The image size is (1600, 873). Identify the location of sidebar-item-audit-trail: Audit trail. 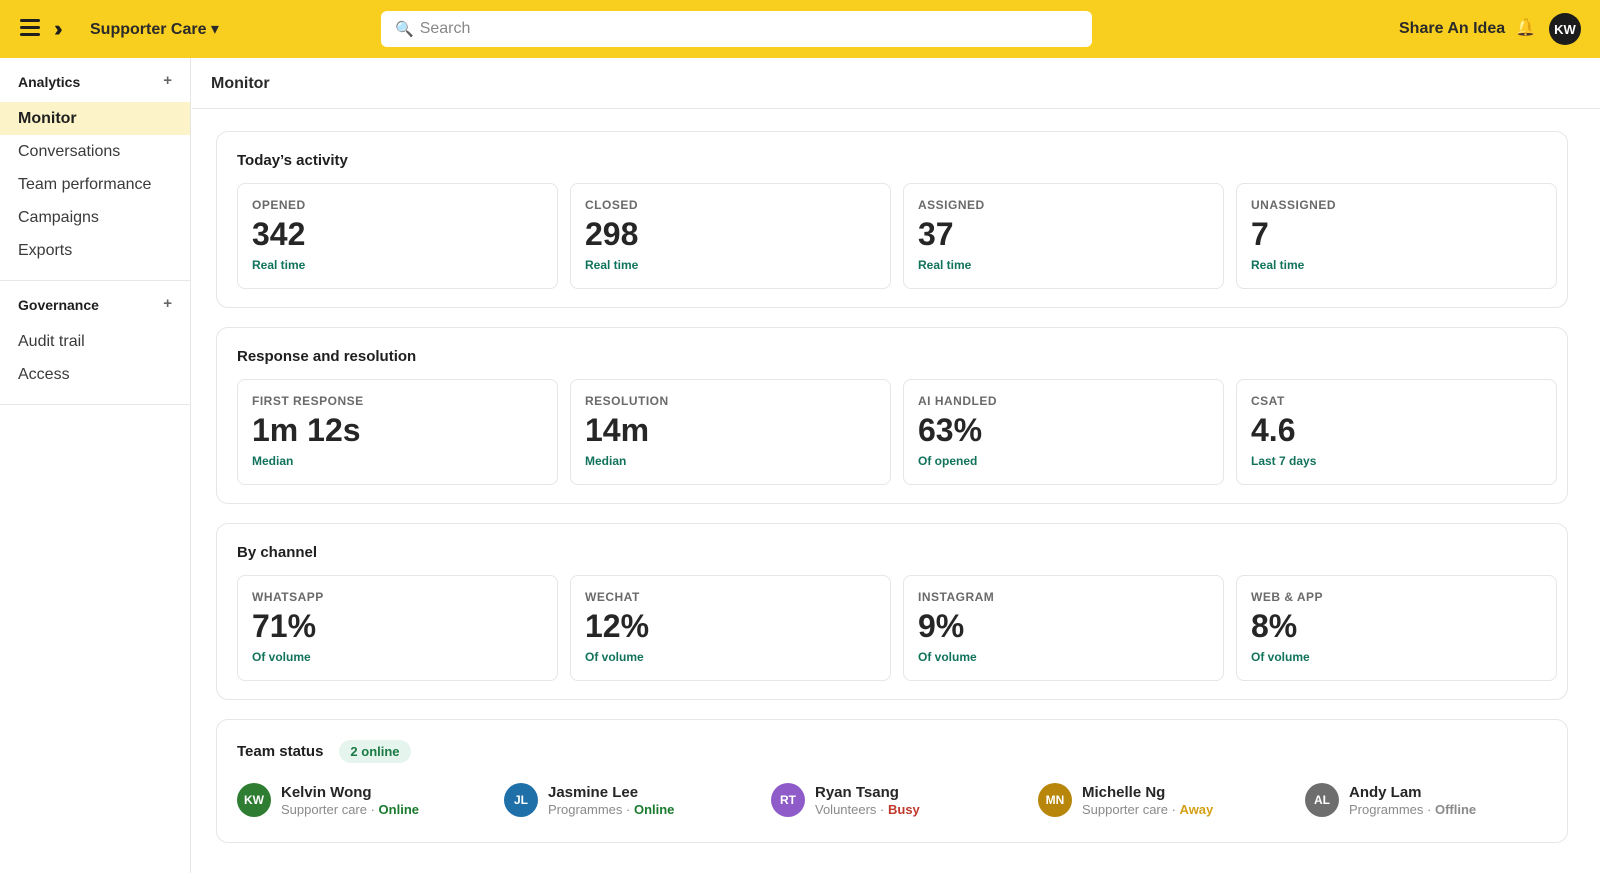
(51, 341).